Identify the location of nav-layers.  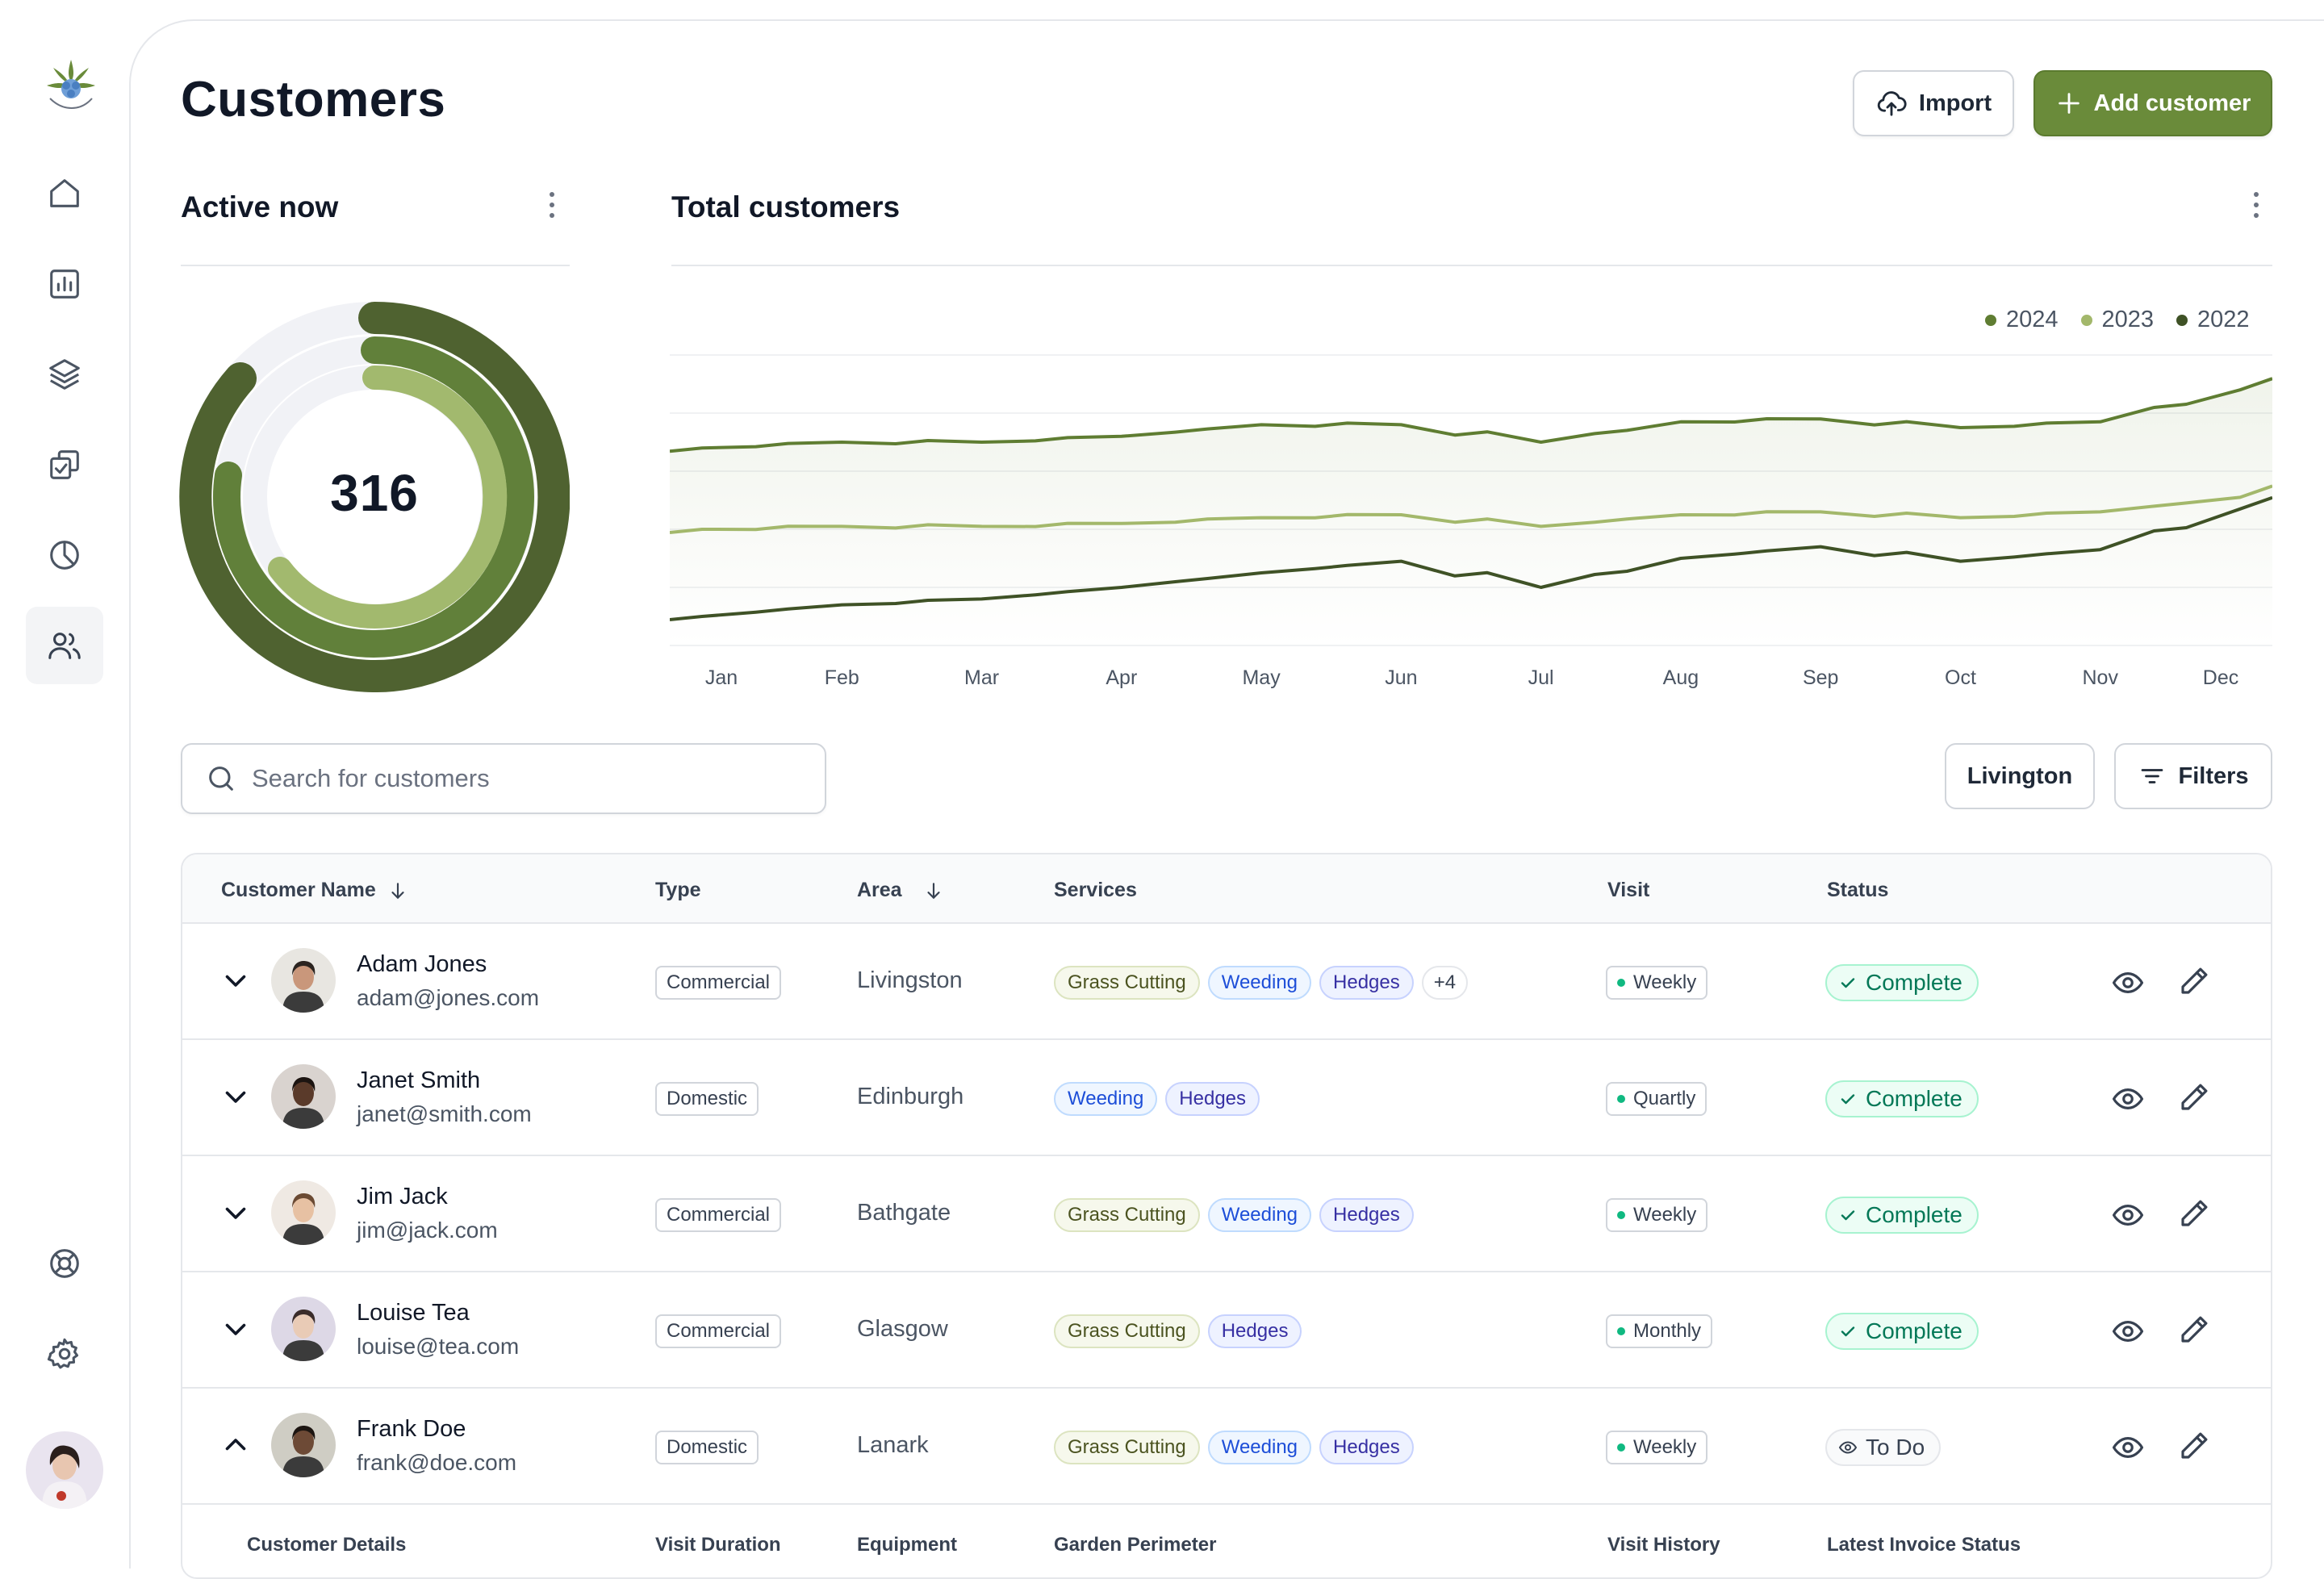
(65, 375).